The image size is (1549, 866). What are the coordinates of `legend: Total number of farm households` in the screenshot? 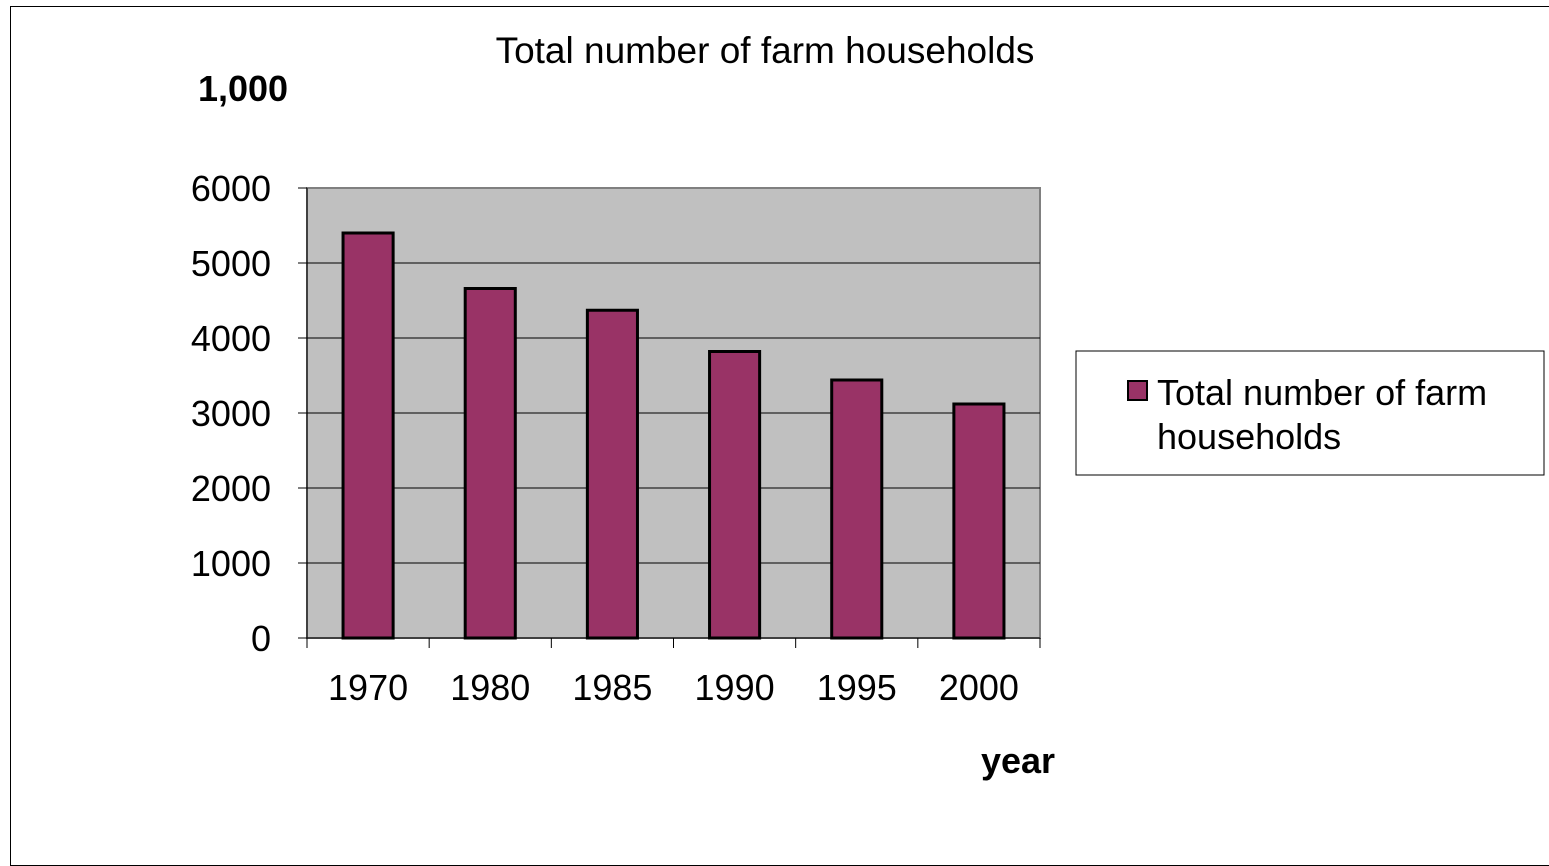 It's located at (1310, 413).